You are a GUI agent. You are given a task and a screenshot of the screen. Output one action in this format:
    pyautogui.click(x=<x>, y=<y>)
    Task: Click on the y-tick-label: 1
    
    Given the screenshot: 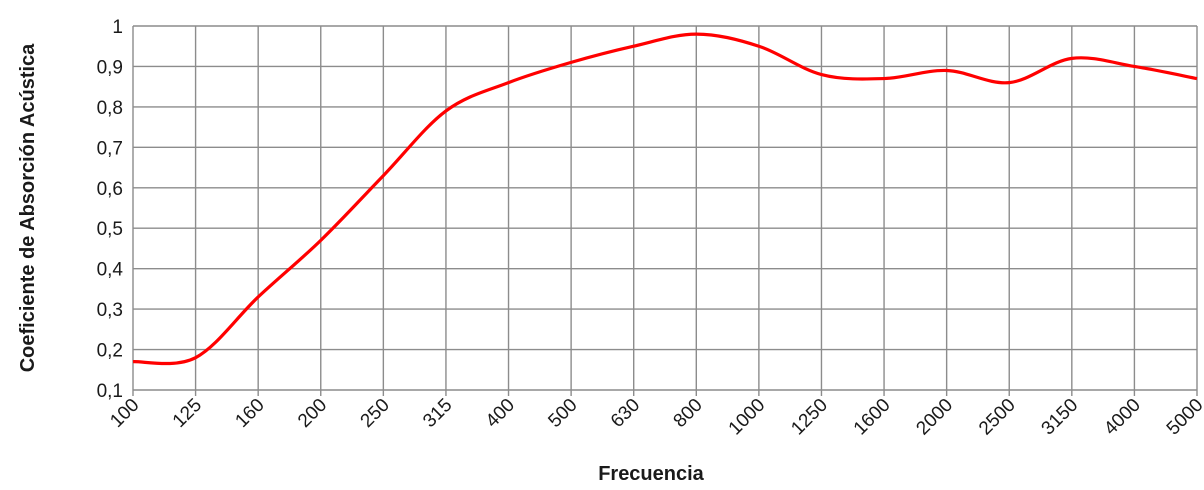 What is the action you would take?
    pyautogui.click(x=117, y=27)
    